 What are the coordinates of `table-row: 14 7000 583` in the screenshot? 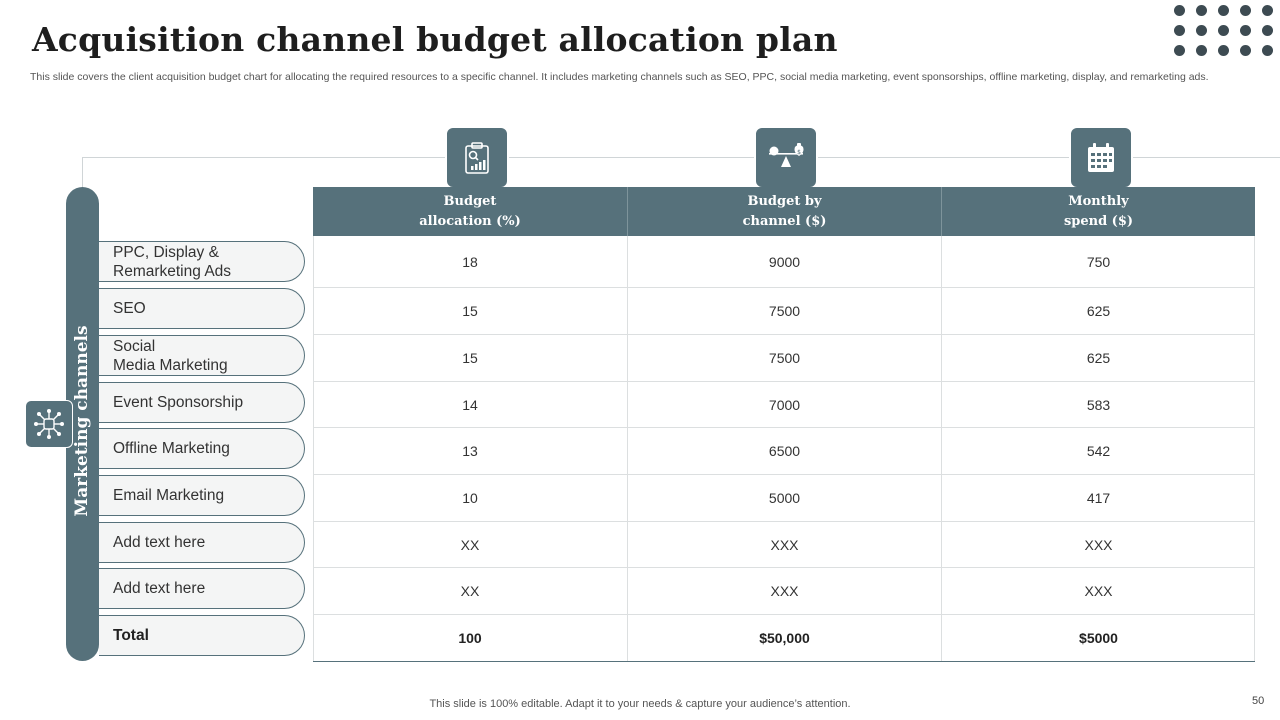 It's located at (784, 405).